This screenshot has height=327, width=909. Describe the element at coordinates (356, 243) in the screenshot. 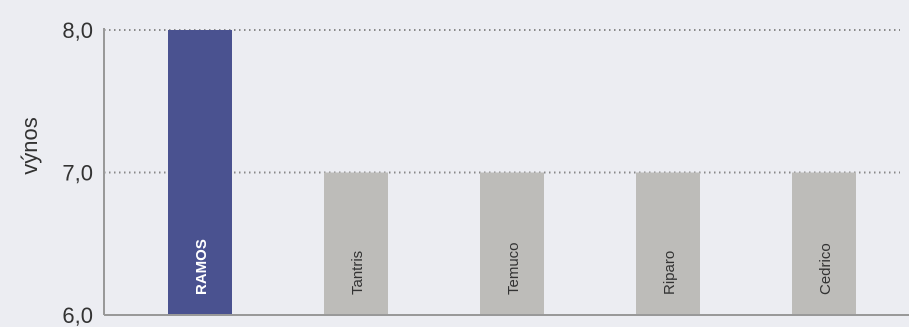

I see `bar-tantris` at that location.